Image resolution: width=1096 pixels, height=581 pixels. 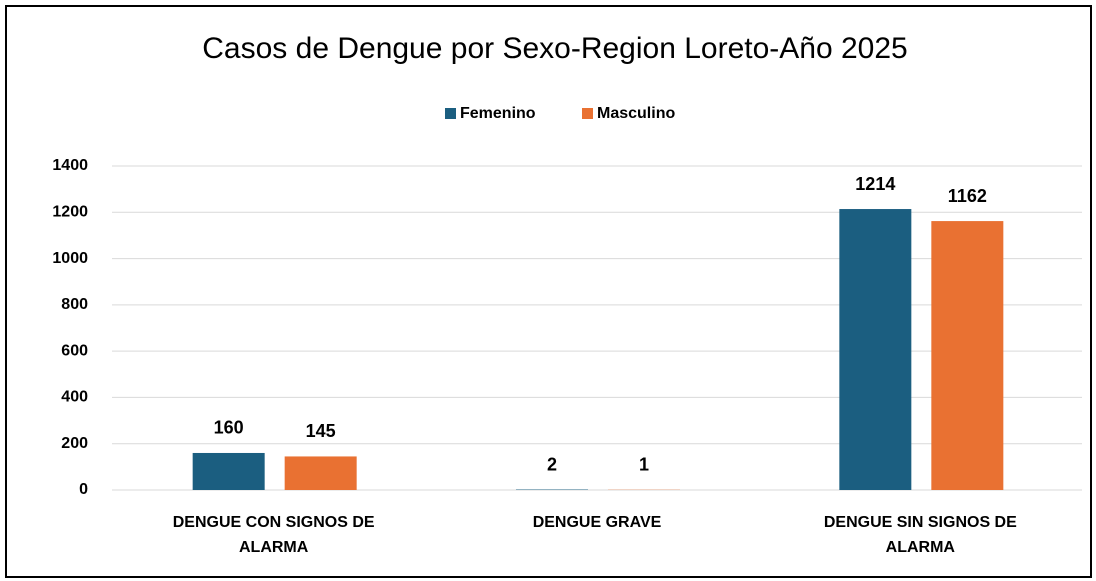 I want to click on y-tick-label: 600, so click(x=74, y=350).